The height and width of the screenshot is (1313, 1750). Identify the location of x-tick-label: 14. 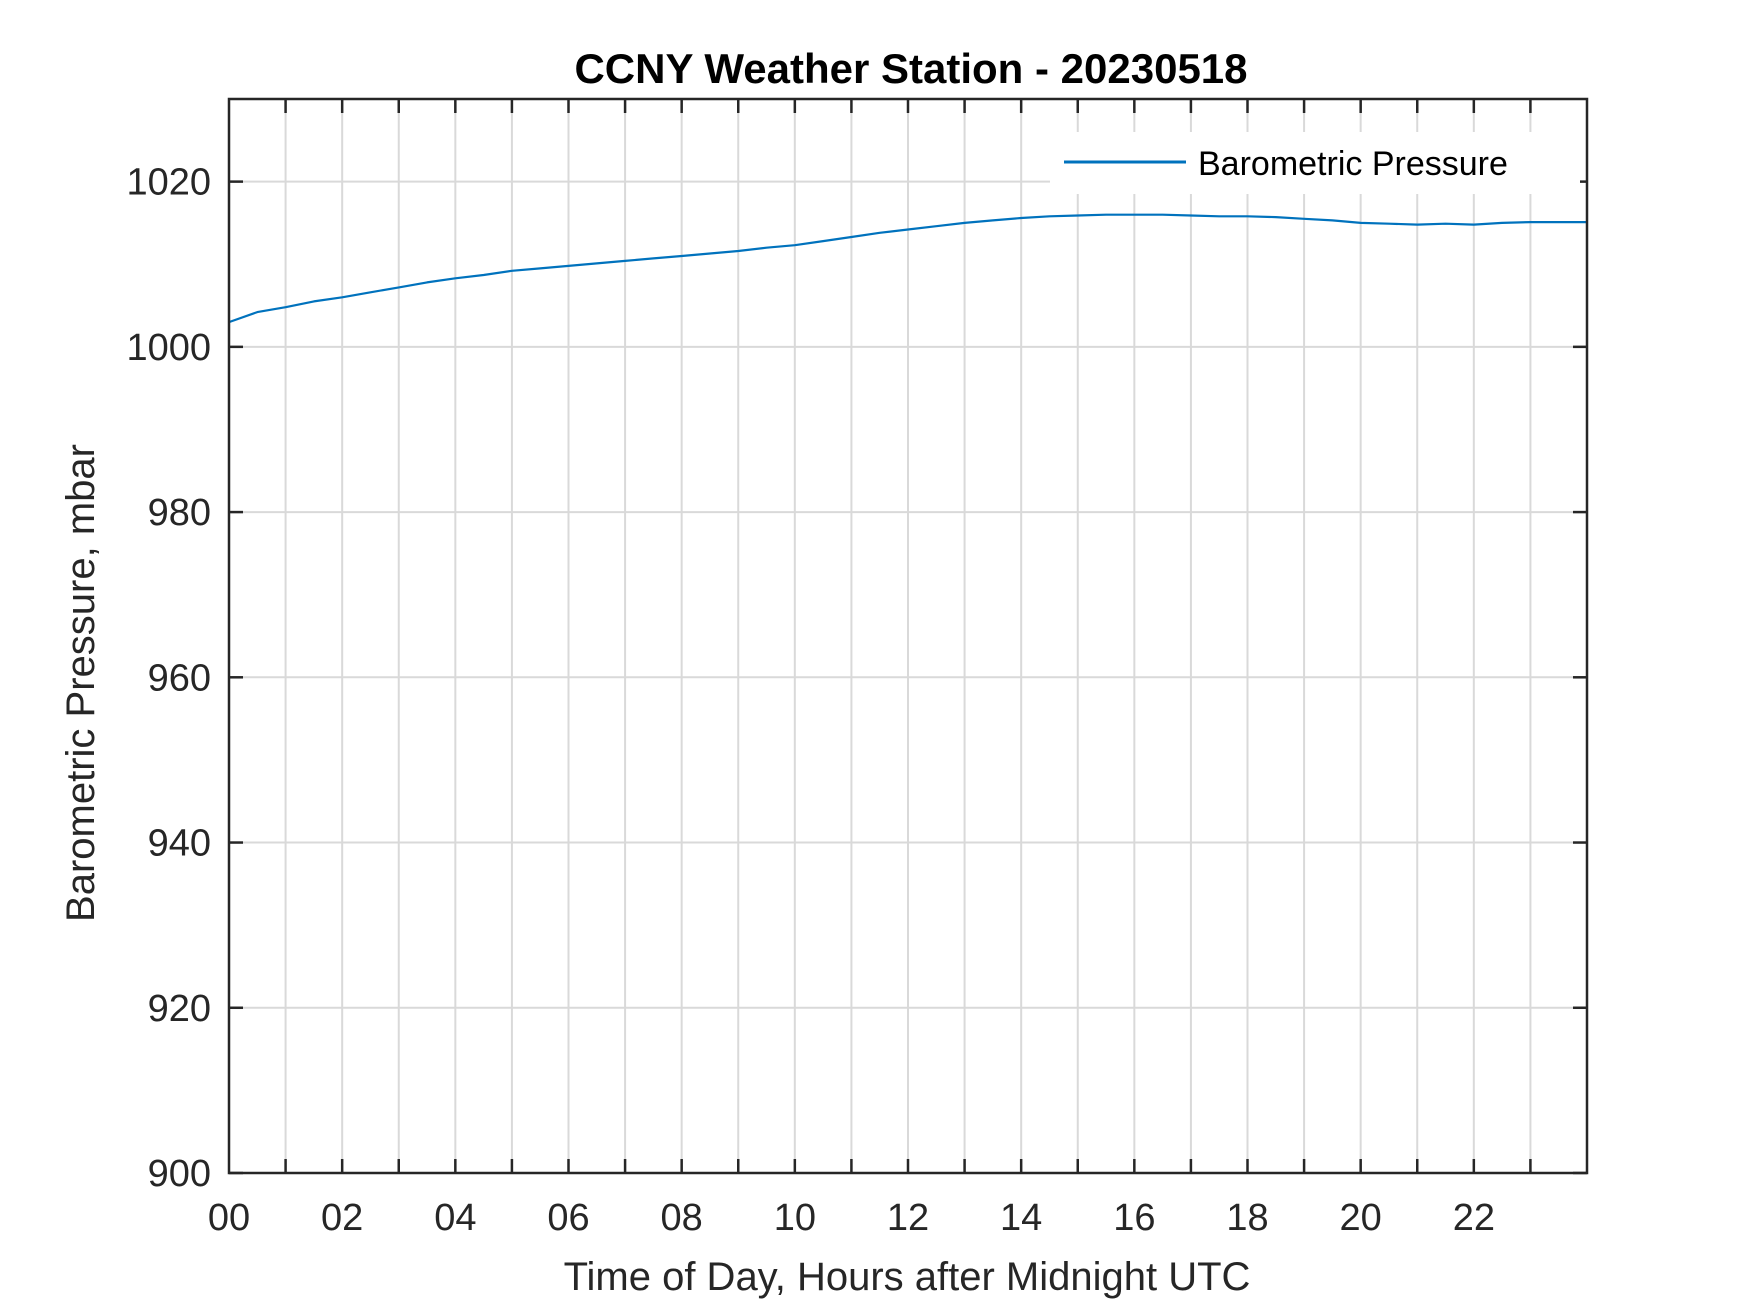
(1021, 1218).